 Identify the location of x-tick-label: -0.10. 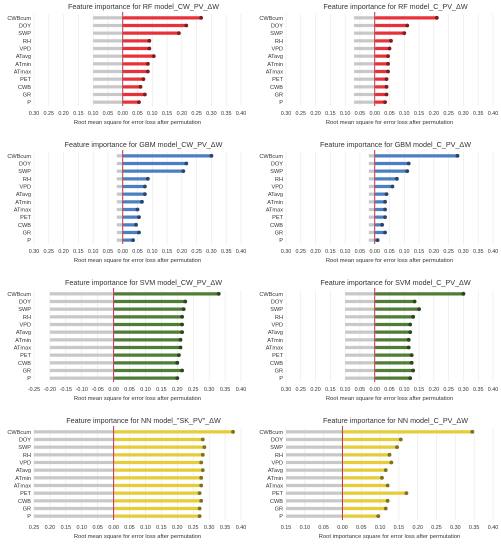
(82, 390).